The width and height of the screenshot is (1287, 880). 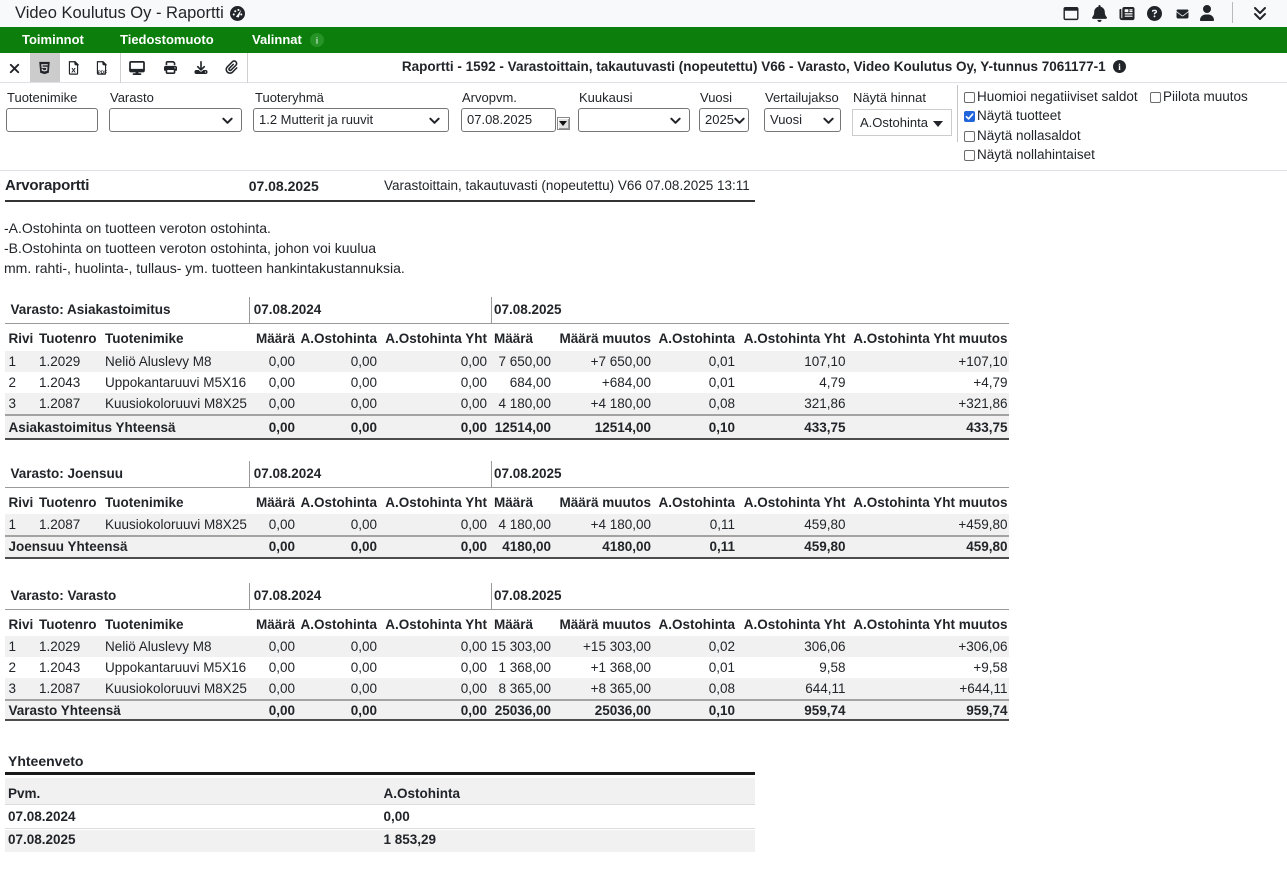 I want to click on svg-text: PDF, so click(x=102, y=72).